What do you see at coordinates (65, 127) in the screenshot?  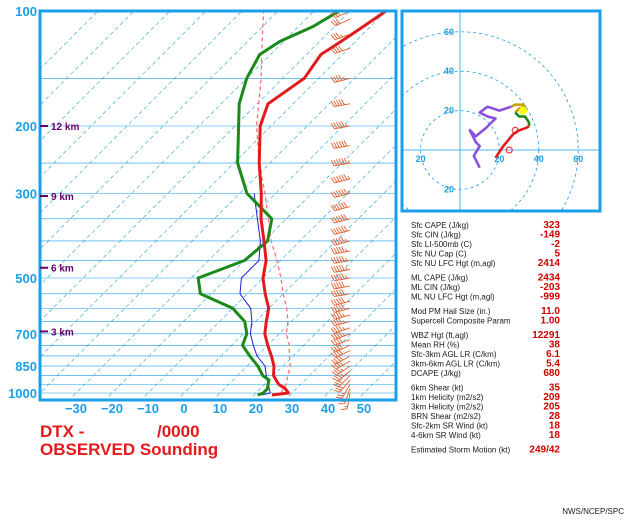 I see `km-label: 12 km` at bounding box center [65, 127].